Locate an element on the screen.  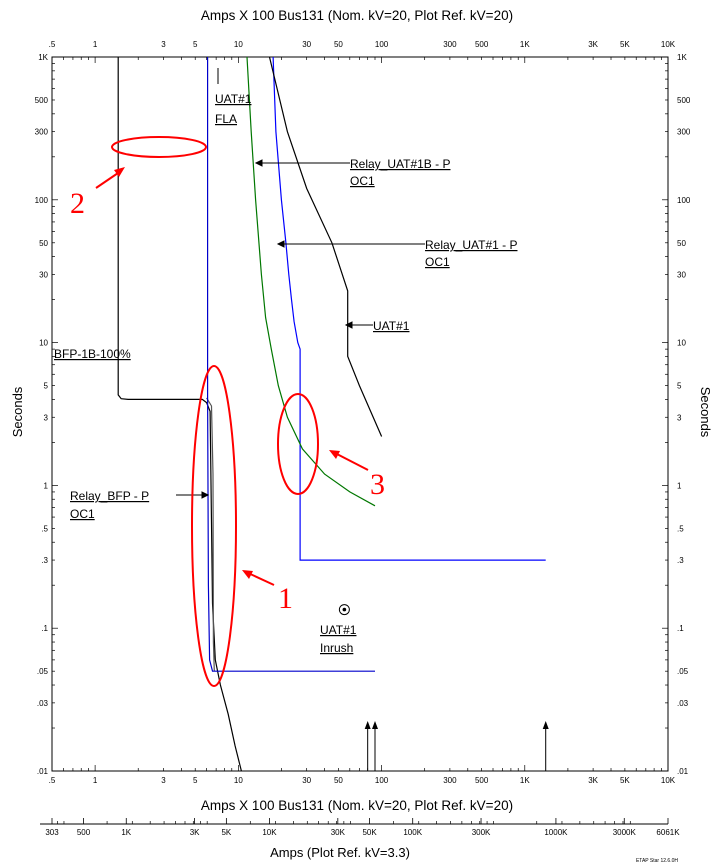
label-bfp: BFP-1B-100% is located at coordinates (92, 354).